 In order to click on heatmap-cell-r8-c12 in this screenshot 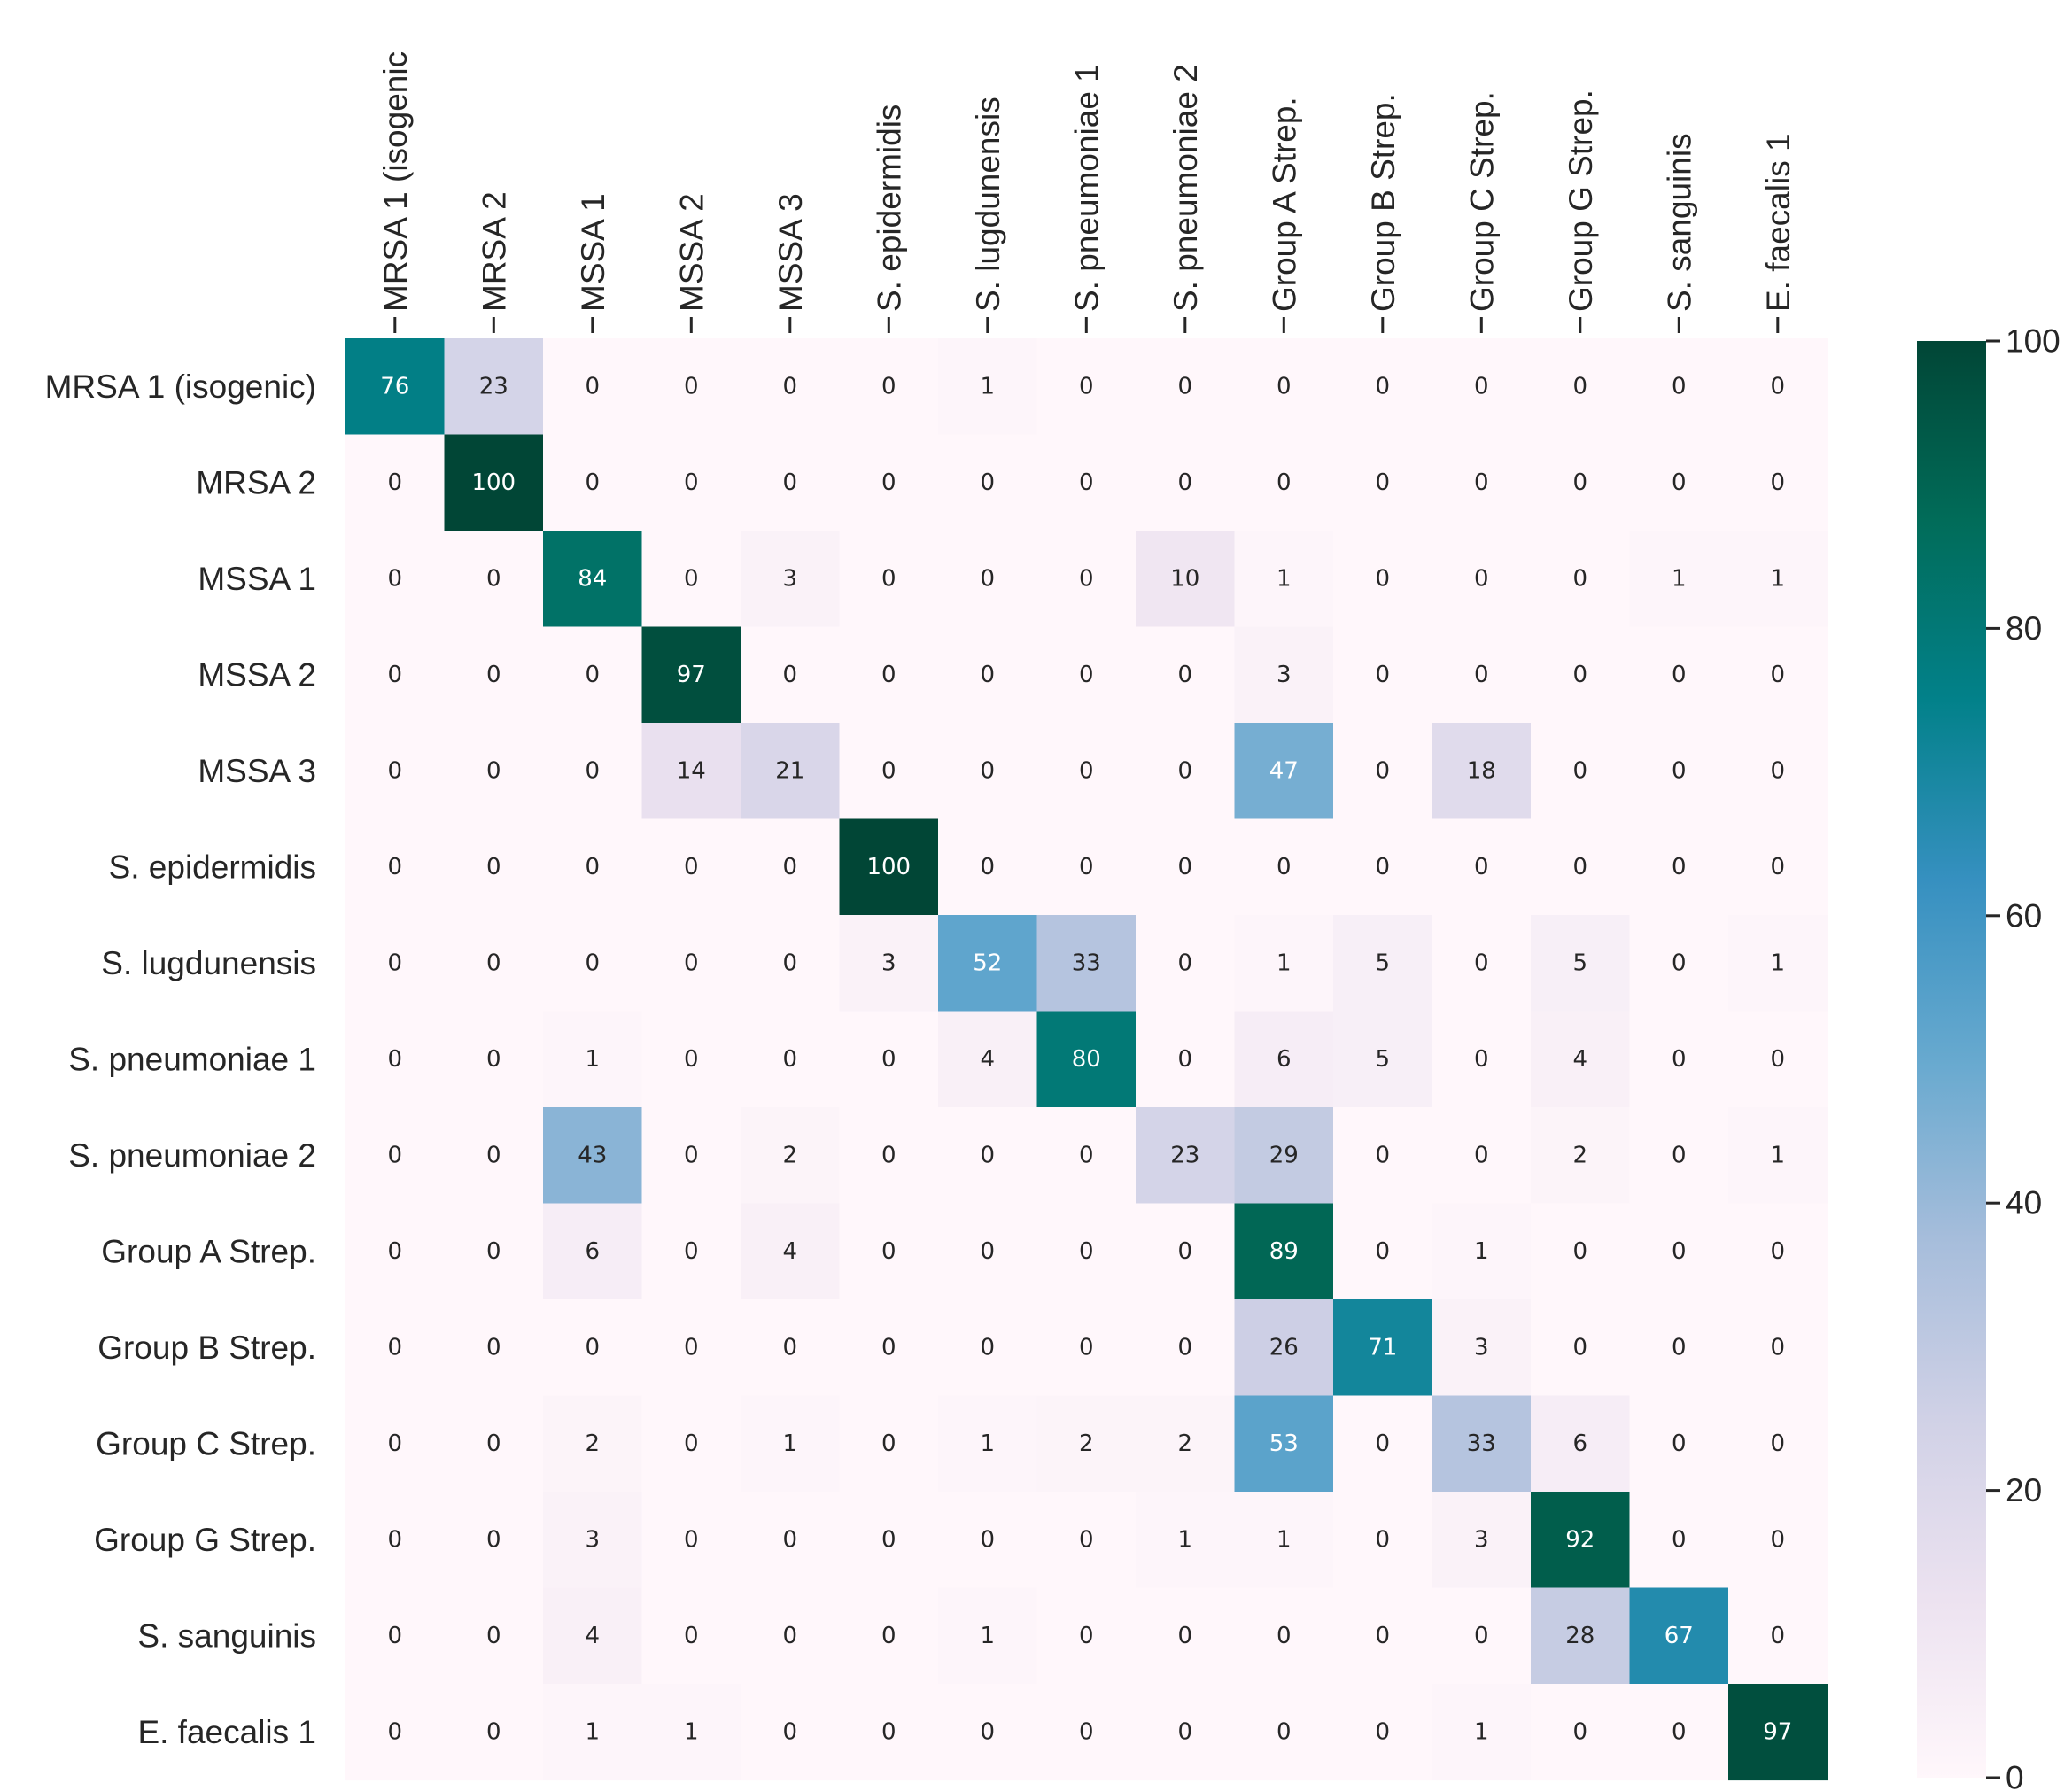, I will do `click(1581, 1156)`.